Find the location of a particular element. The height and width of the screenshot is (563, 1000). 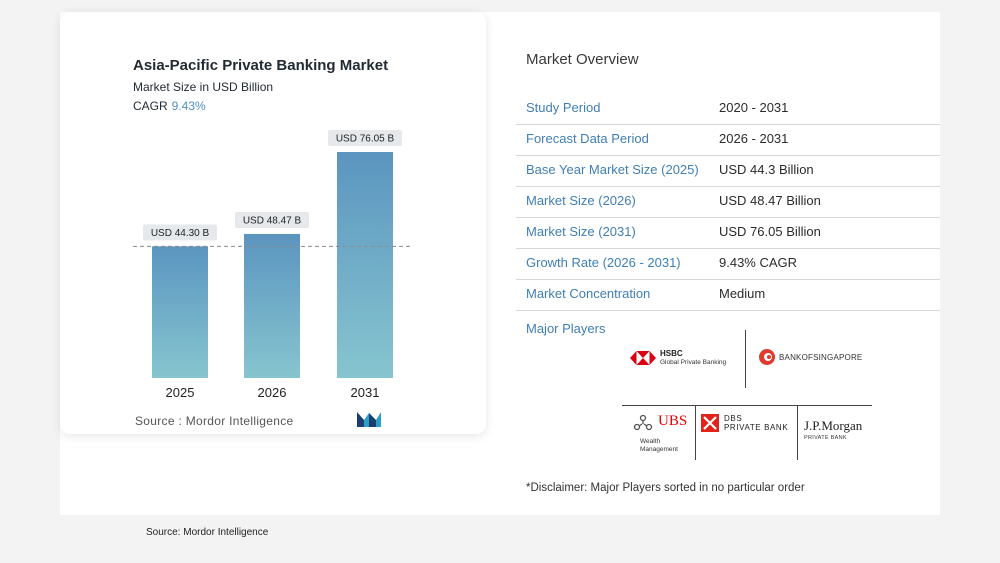

overview-row: Growth Rate (2026 - 2031) 9.43% CAGR is located at coordinates (728, 264).